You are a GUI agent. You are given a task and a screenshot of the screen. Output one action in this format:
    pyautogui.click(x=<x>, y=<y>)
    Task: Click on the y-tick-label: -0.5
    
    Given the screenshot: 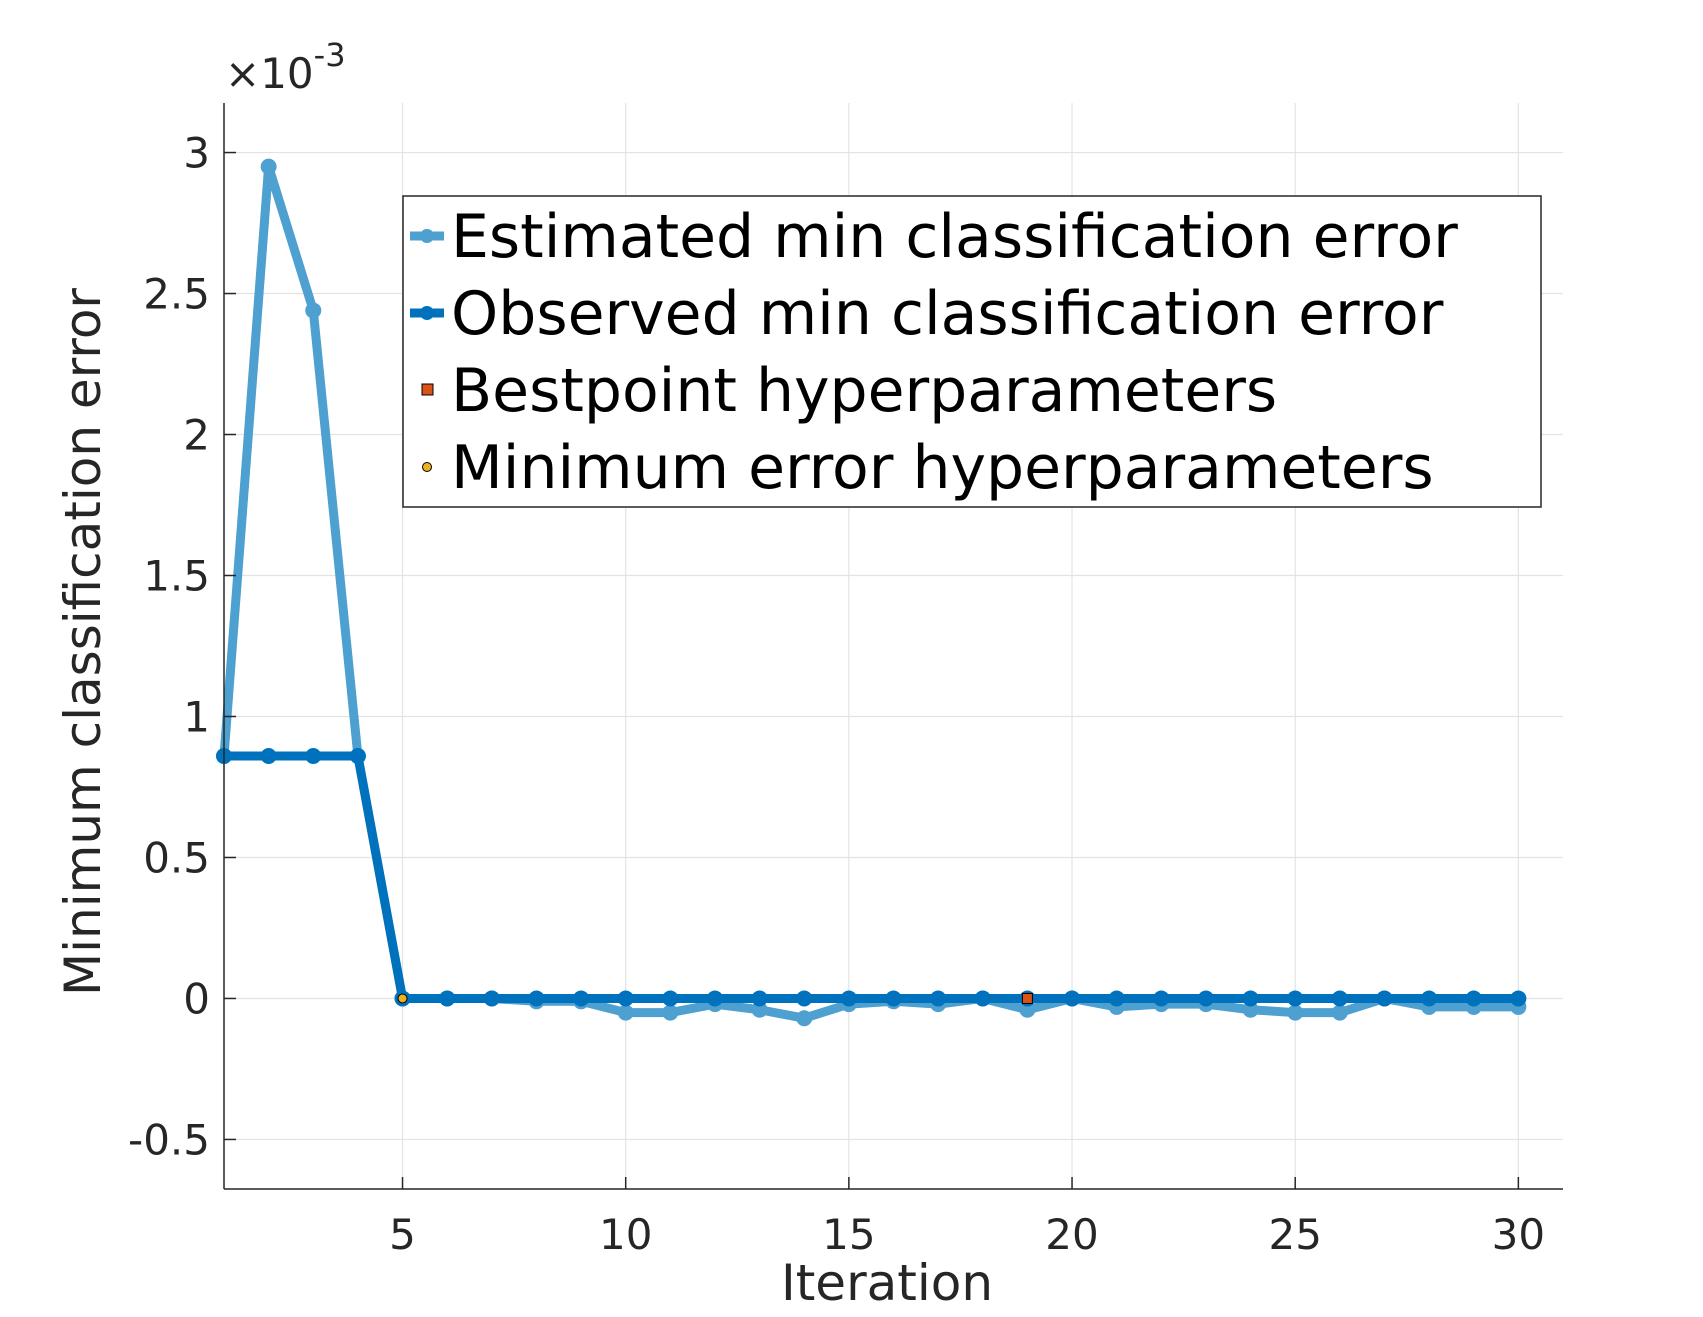 What is the action you would take?
    pyautogui.click(x=169, y=1139)
    